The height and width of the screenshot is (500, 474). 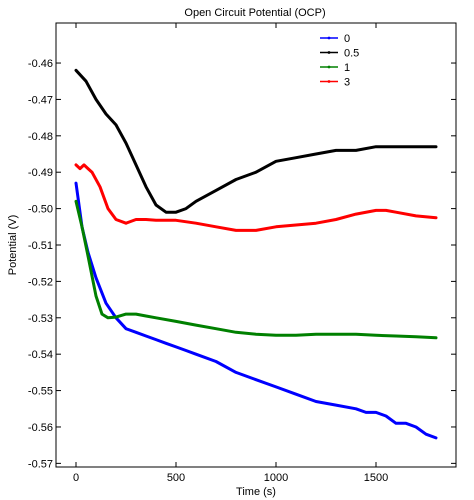 I want to click on legend-label: 0, so click(x=347, y=39).